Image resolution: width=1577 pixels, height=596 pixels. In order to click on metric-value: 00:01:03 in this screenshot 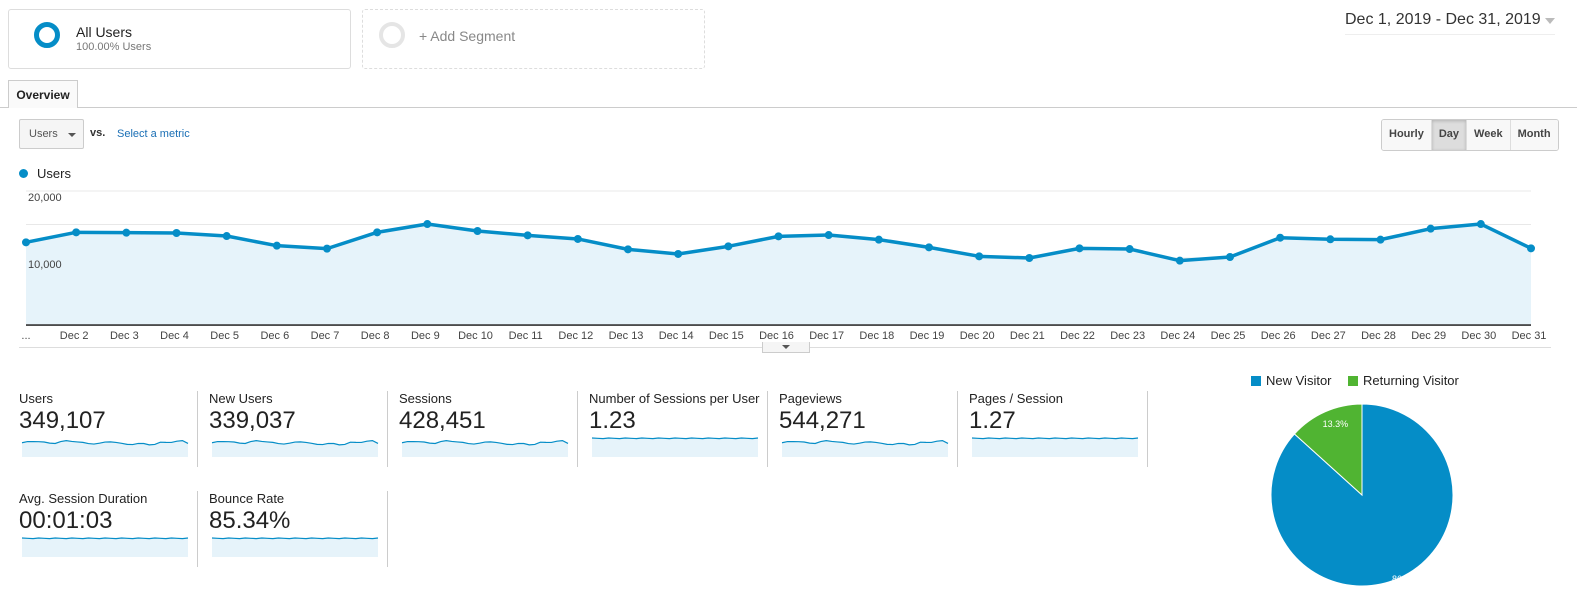, I will do `click(66, 520)`.